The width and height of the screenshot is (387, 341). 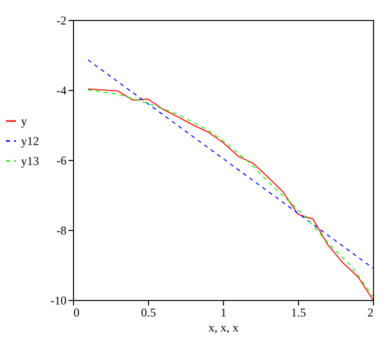 What do you see at coordinates (24, 121) in the screenshot?
I see `legend-label: y` at bounding box center [24, 121].